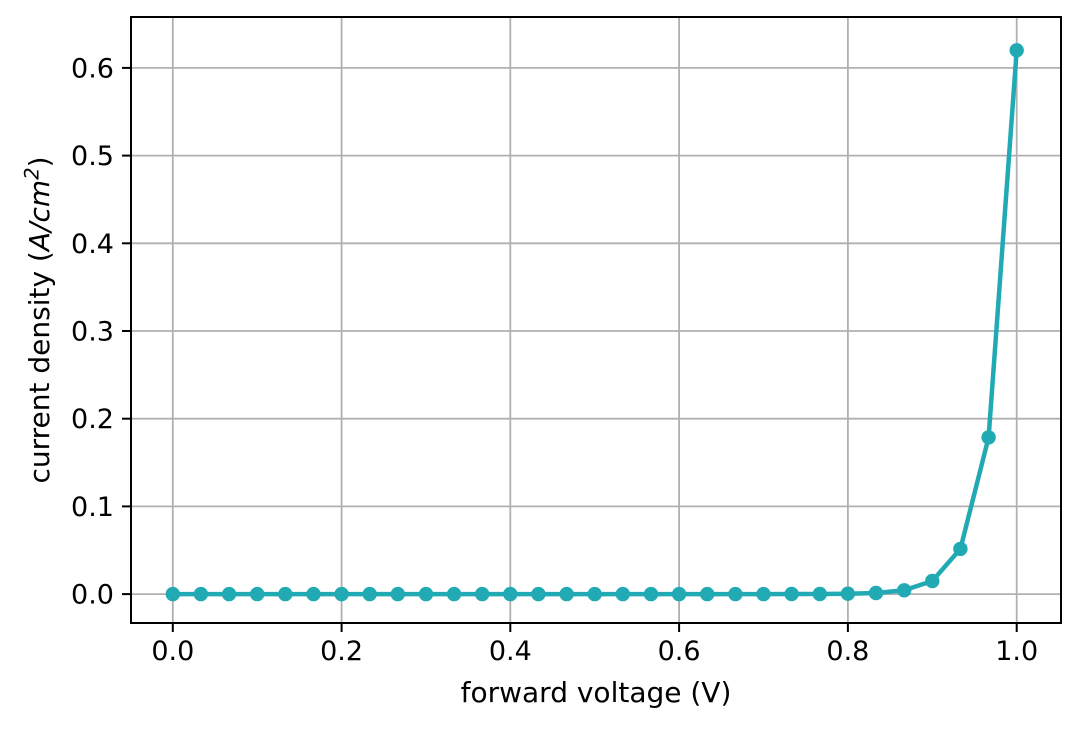  What do you see at coordinates (39, 367) in the screenshot?
I see `y-axis-label-prefix: current density (` at bounding box center [39, 367].